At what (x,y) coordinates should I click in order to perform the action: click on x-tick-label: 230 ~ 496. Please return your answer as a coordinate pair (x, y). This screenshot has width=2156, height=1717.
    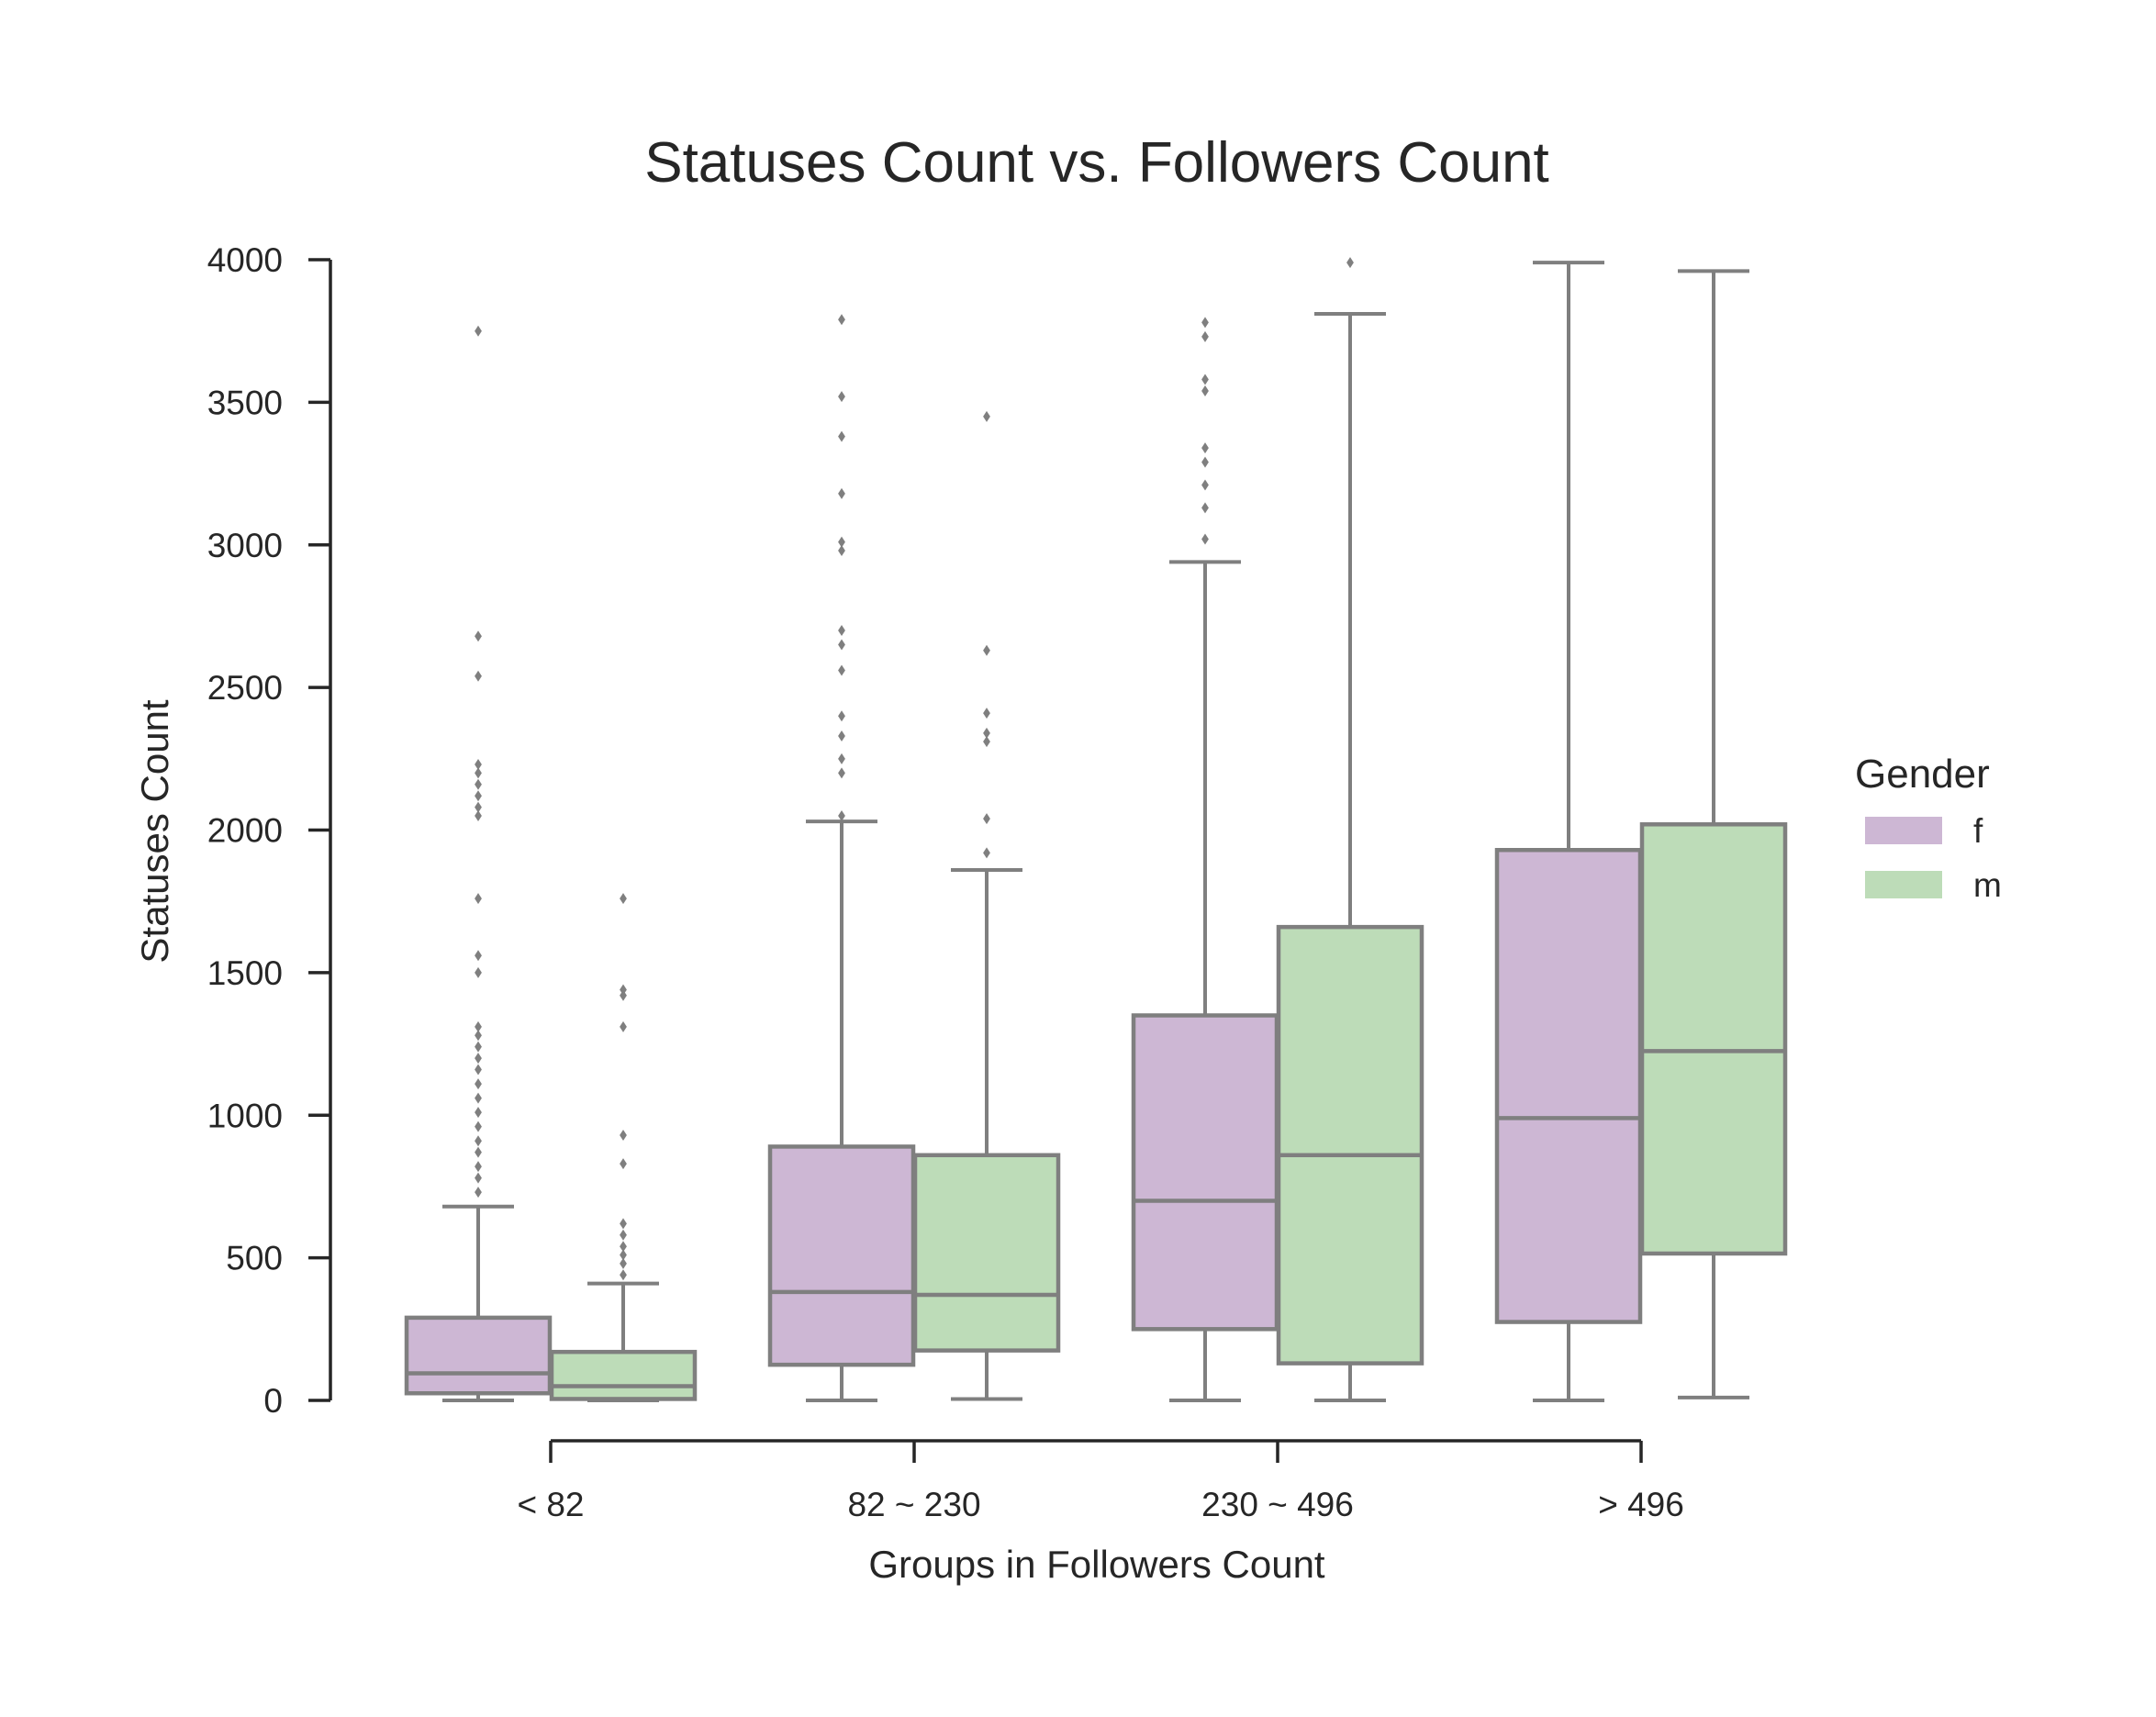
    Looking at the image, I should click on (1277, 1504).